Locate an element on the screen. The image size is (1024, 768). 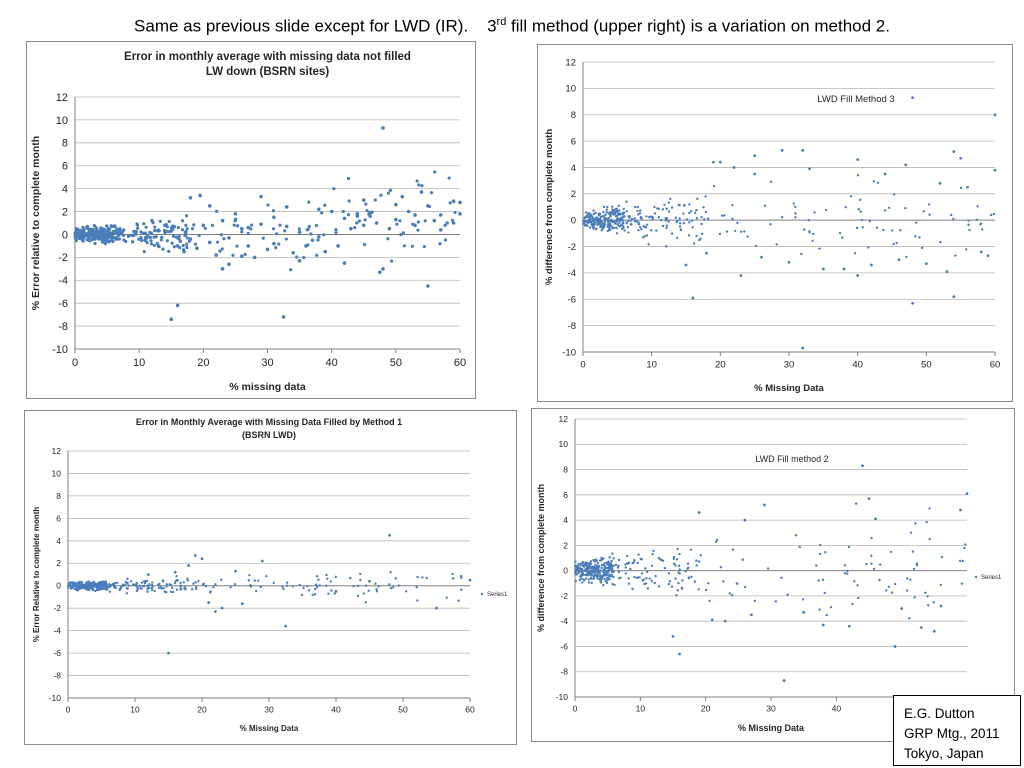
y-tick-label: 6 is located at coordinates (58, 518).